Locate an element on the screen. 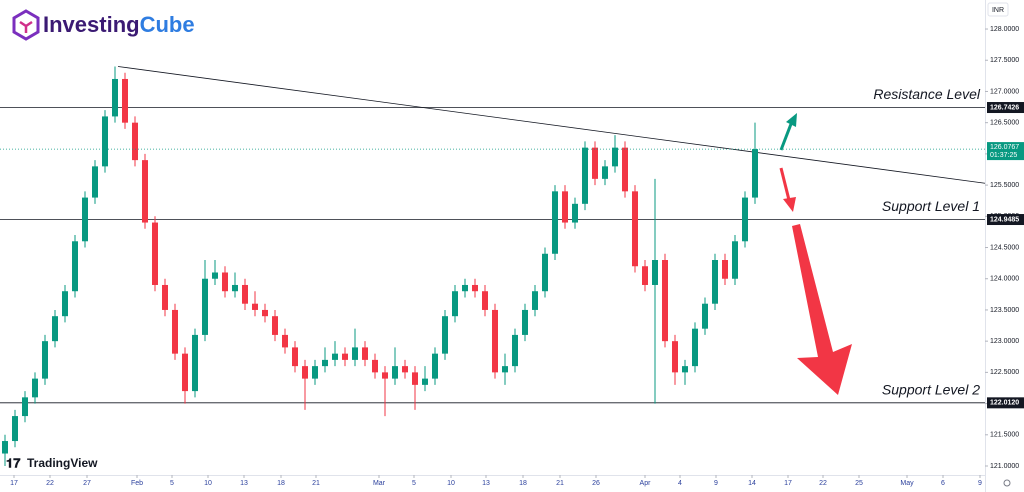  arrow-down-large is located at coordinates (822, 309).